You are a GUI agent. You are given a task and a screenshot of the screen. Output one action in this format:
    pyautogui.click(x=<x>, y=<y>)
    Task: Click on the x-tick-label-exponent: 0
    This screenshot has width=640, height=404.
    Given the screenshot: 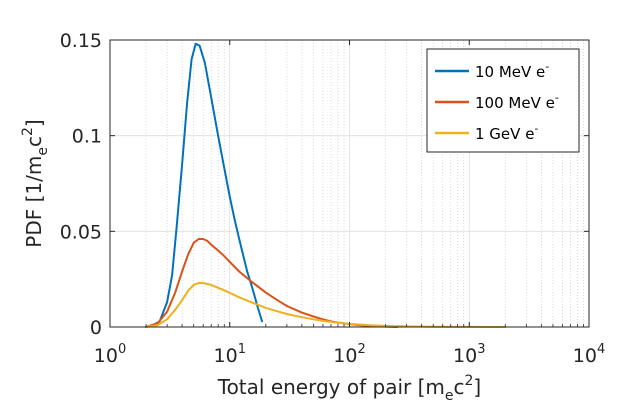 What is the action you would take?
    pyautogui.click(x=122, y=349)
    